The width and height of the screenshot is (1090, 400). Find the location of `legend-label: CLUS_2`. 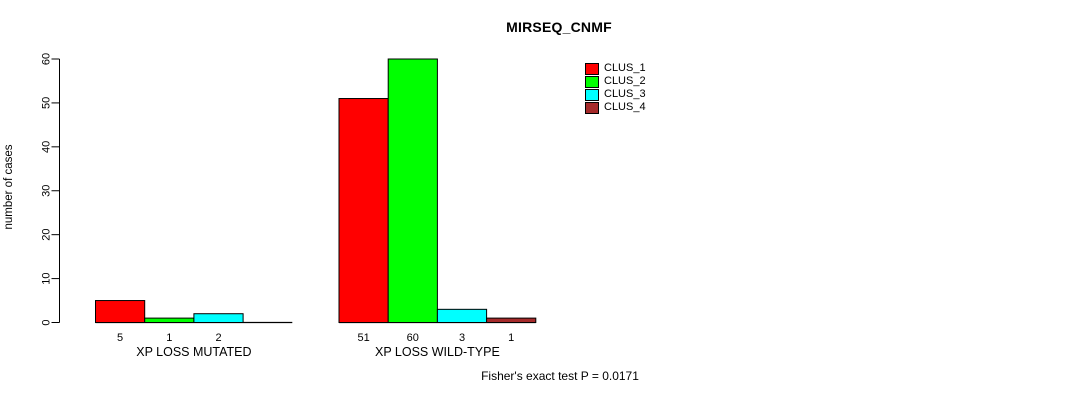

legend-label: CLUS_2 is located at coordinates (625, 81).